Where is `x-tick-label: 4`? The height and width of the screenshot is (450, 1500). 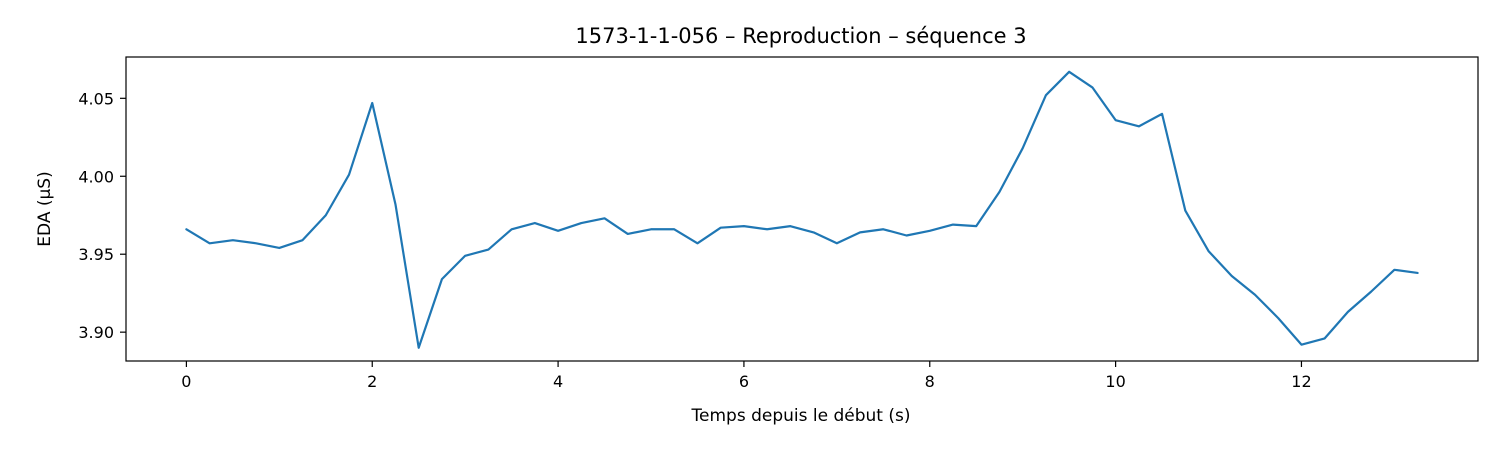 x-tick-label: 4 is located at coordinates (558, 381).